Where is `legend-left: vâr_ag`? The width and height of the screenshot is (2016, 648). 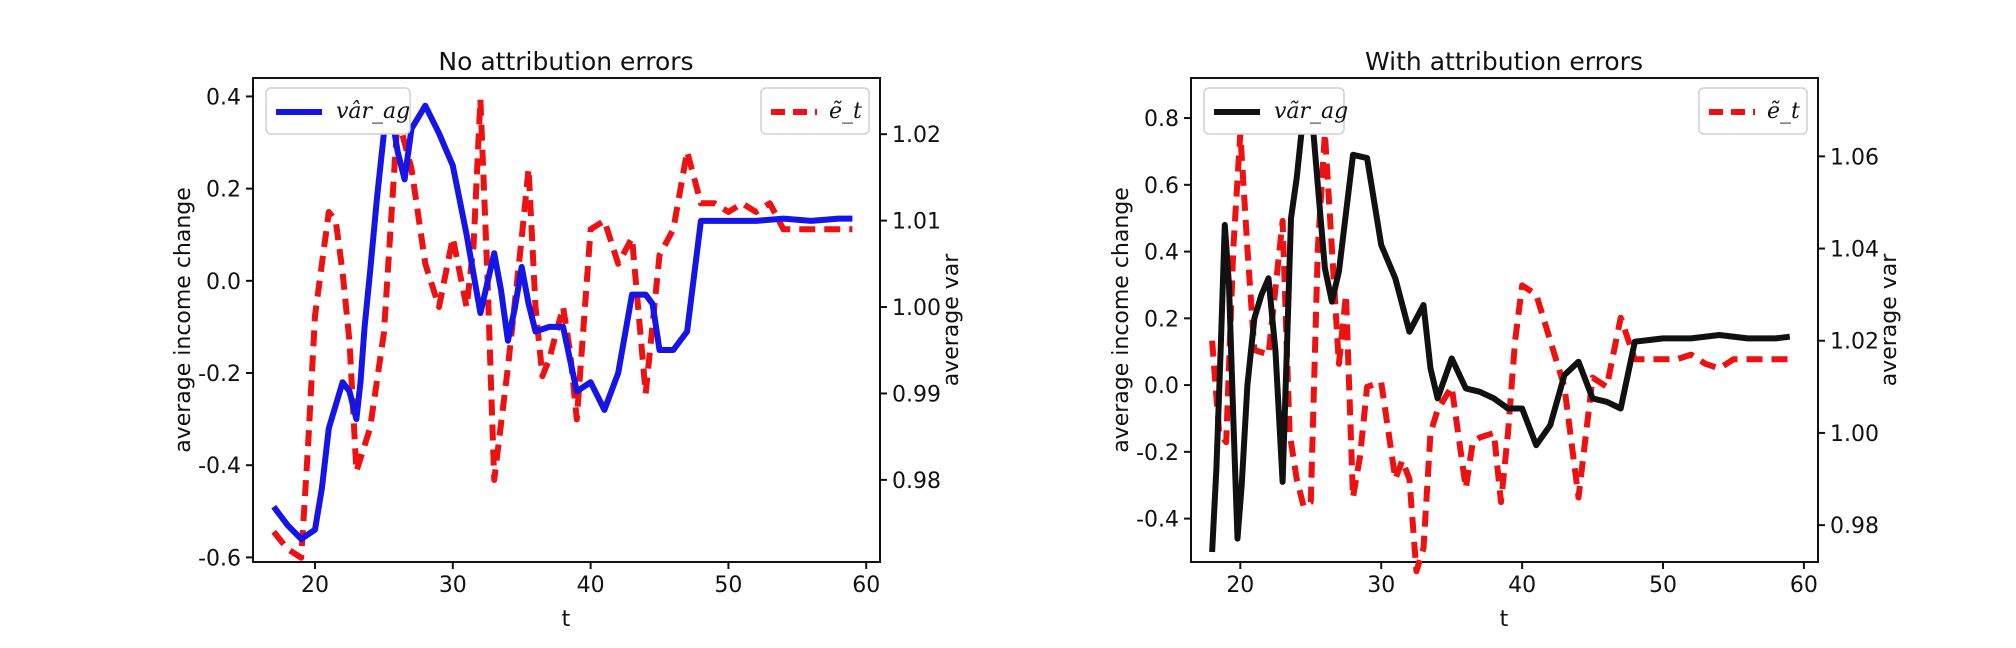
legend-left: vâr_ag is located at coordinates (338, 111).